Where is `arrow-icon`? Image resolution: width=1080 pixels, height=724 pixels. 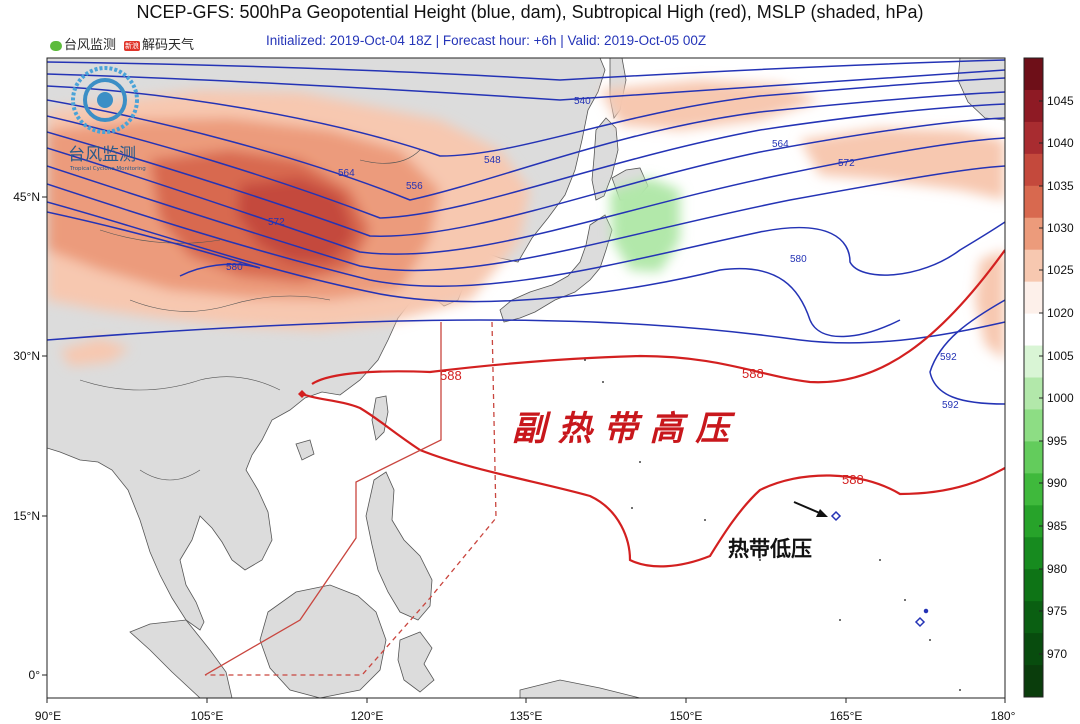 arrow-icon is located at coordinates (810, 509).